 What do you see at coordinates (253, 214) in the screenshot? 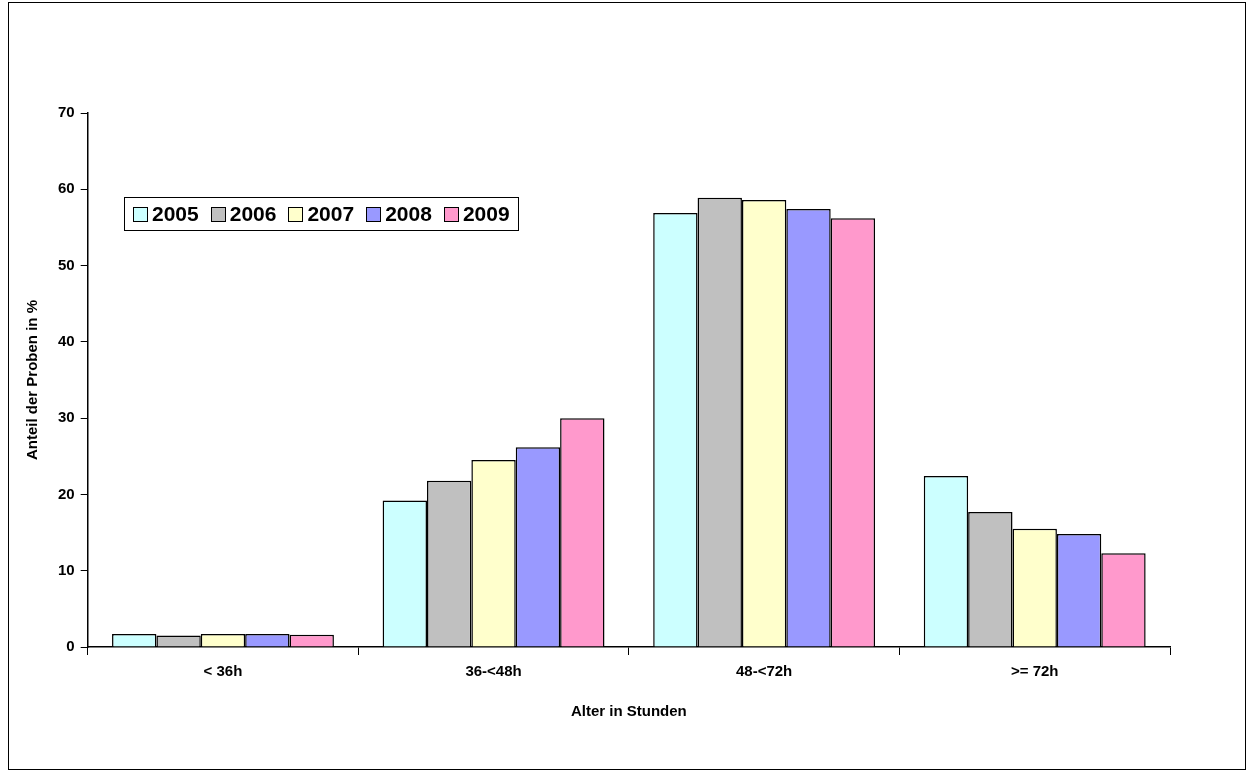
I see `legend-label: 2006` at bounding box center [253, 214].